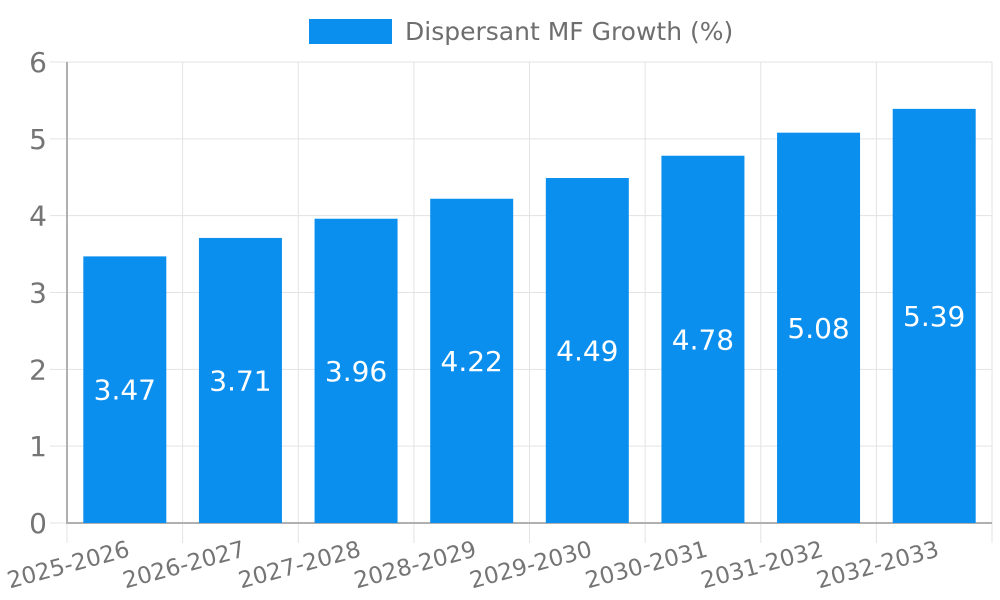 Image resolution: width=1000 pixels, height=600 pixels. I want to click on bar-value-label: 3.71, so click(240, 380).